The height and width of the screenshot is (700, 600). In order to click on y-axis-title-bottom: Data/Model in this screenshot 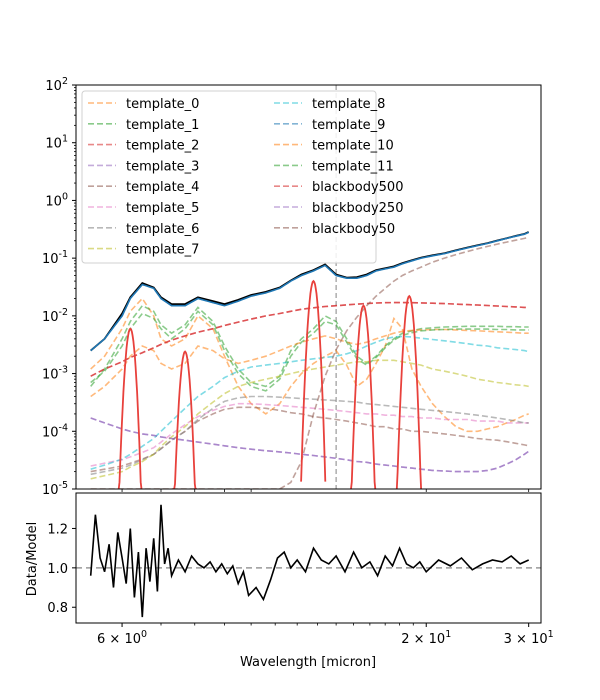, I will do `click(32, 559)`.